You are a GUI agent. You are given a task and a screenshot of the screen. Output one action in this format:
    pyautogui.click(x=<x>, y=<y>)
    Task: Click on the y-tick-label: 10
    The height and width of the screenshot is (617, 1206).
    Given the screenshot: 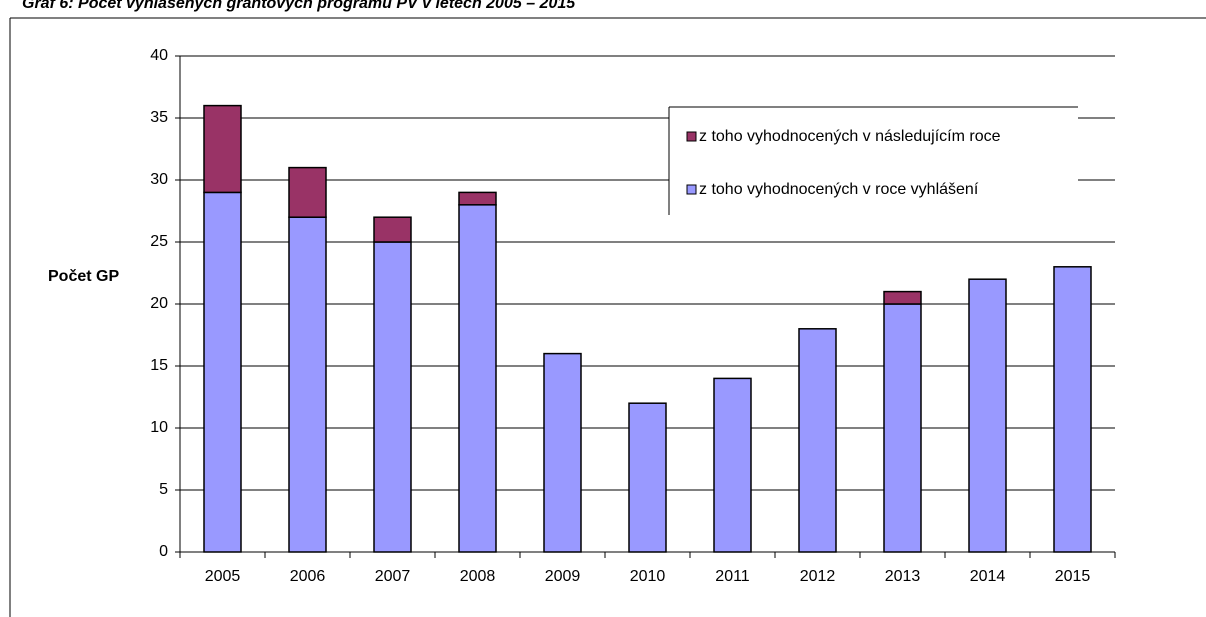 What is the action you would take?
    pyautogui.click(x=159, y=427)
    